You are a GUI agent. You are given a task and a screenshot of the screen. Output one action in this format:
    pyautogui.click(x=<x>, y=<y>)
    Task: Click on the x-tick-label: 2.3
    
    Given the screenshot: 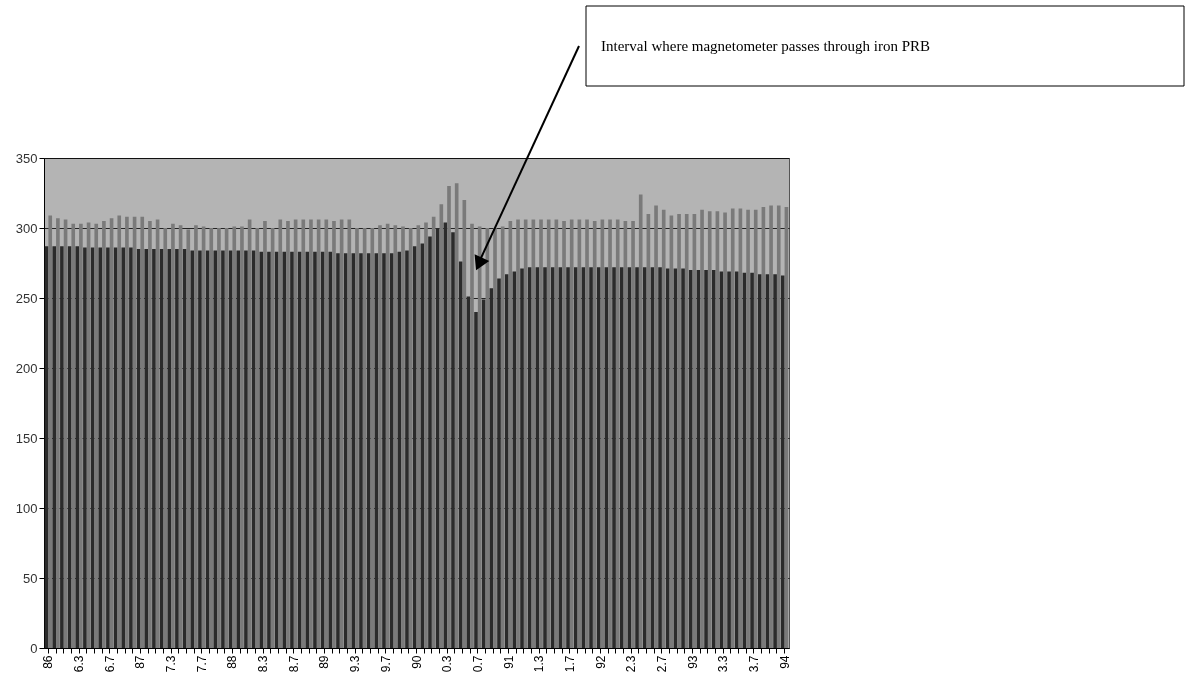 What is the action you would take?
    pyautogui.click(x=631, y=664)
    